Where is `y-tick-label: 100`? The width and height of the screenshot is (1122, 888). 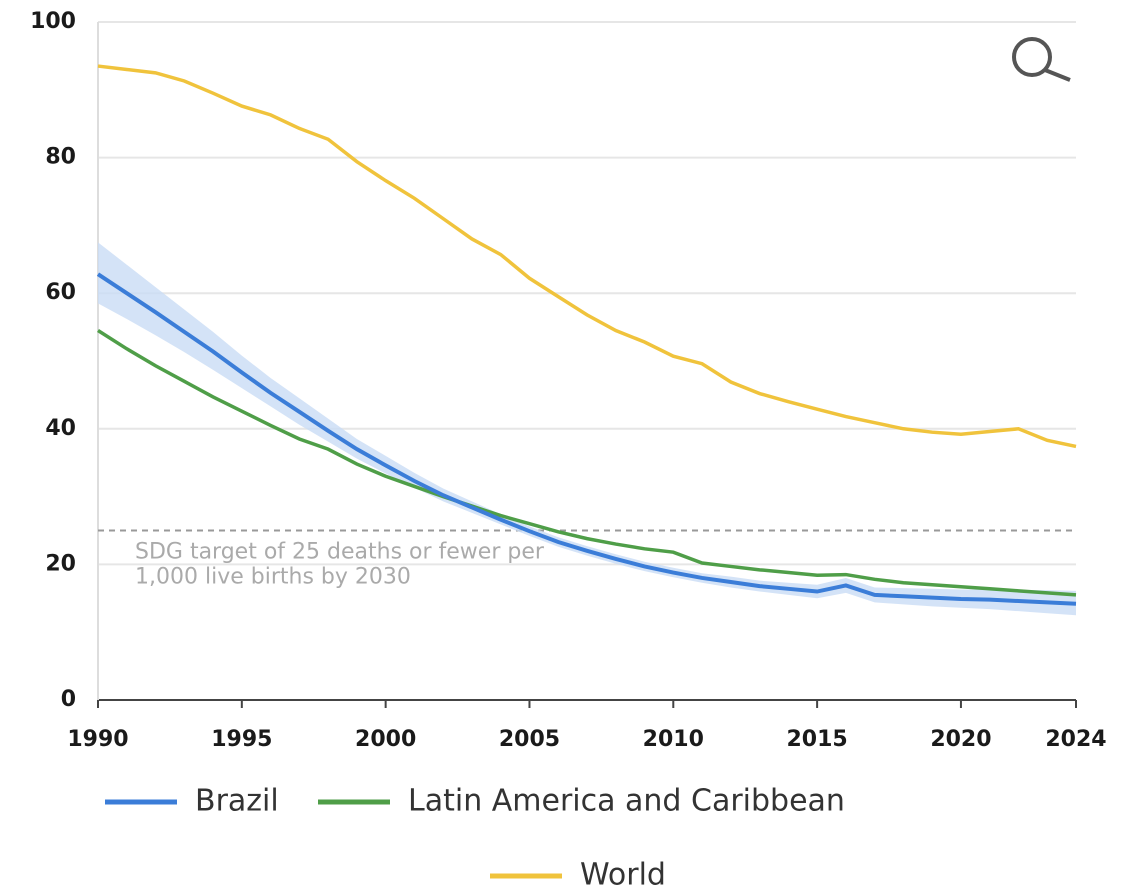
y-tick-label: 100 is located at coordinates (53, 21).